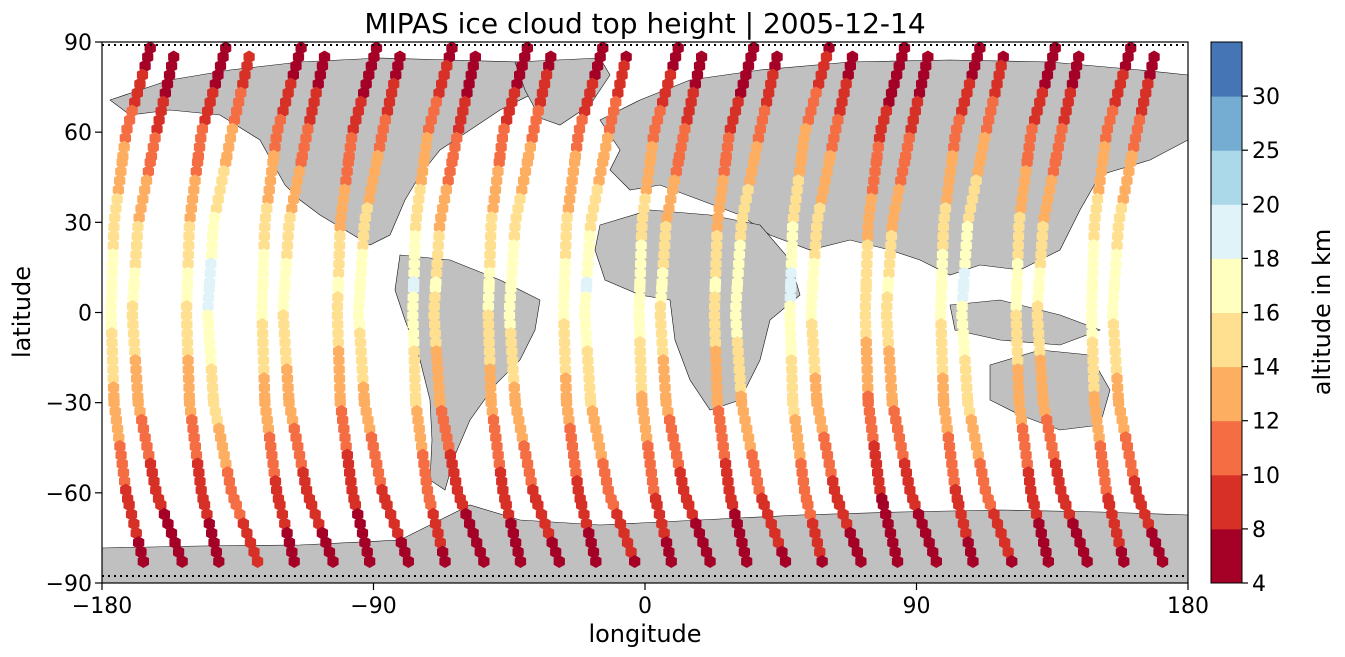 The width and height of the screenshot is (1345, 657). I want to click on colorbar: 4 8 10 12 14 16 18 20 25 30, so click(1245, 319).